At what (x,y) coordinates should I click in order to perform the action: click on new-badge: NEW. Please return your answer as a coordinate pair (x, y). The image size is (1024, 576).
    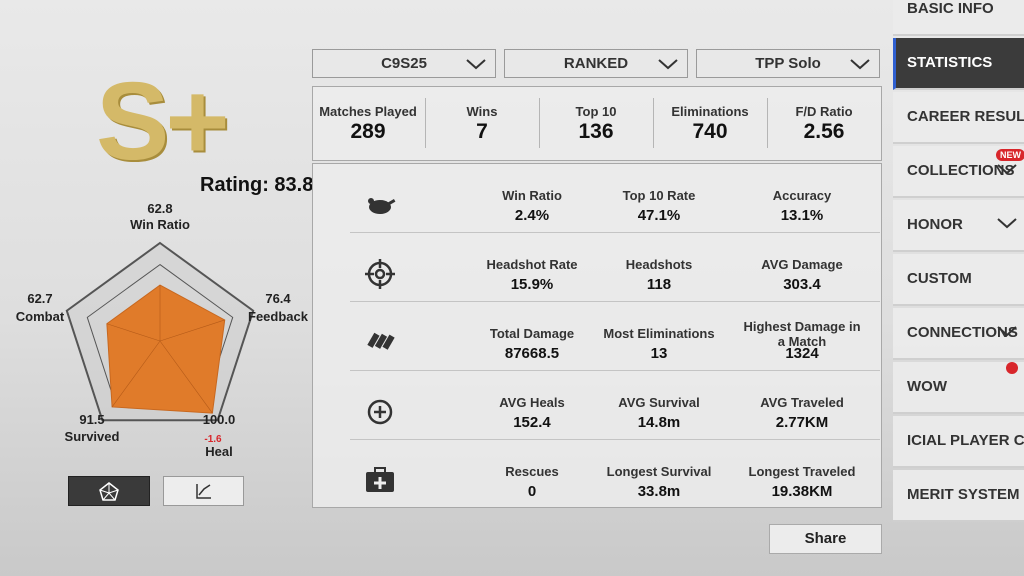
    Looking at the image, I should click on (1010, 155).